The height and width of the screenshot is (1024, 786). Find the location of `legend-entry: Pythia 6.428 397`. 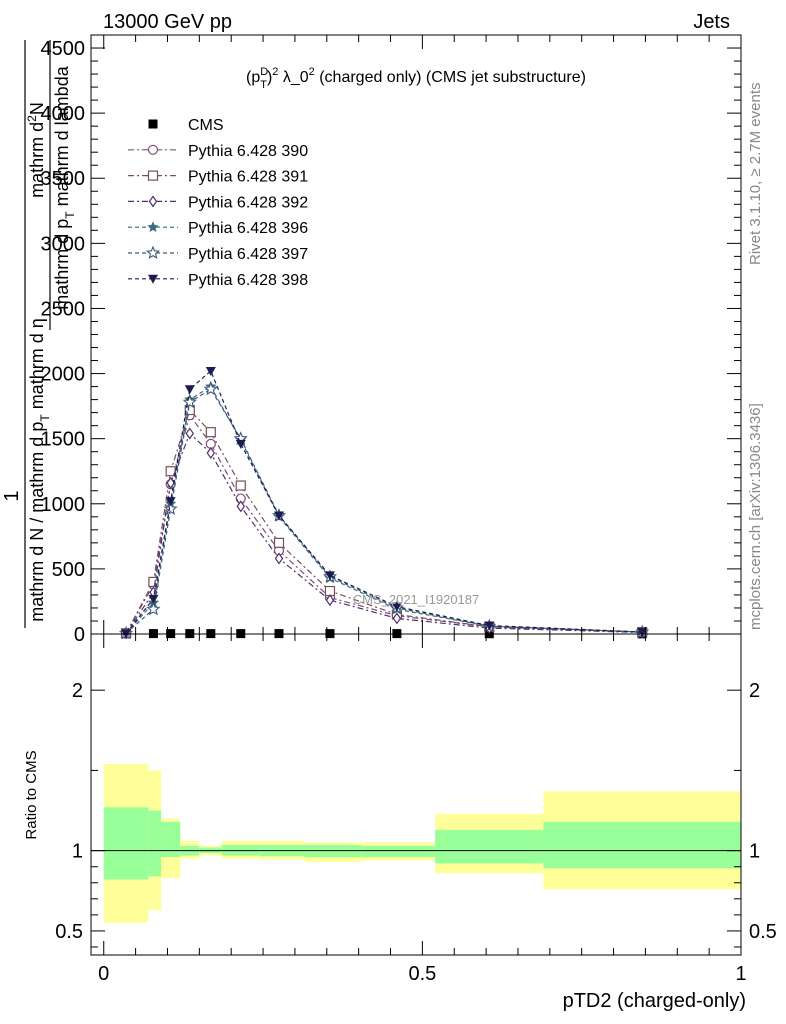

legend-entry: Pythia 6.428 397 is located at coordinates (218, 254).